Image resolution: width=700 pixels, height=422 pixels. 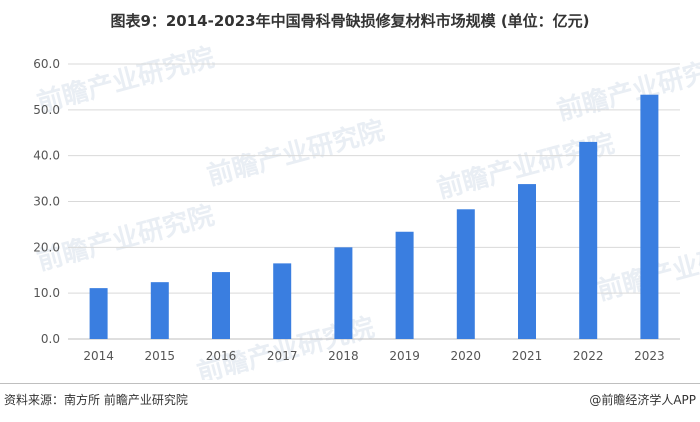 What do you see at coordinates (527, 261) in the screenshot?
I see `bar-2021` at bounding box center [527, 261].